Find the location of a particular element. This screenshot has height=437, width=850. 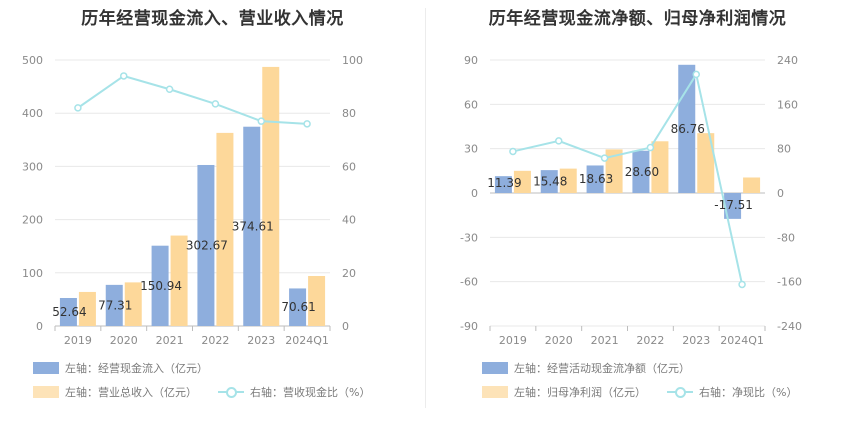

y-left-tick-label: -30 is located at coordinates (469, 237).